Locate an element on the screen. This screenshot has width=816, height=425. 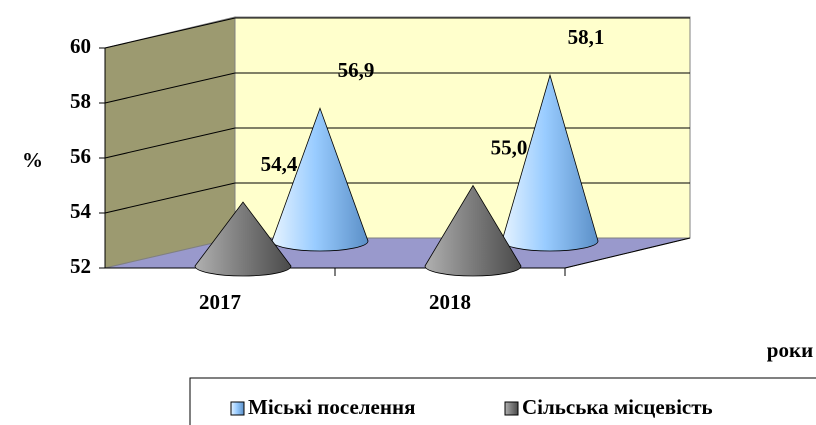
y-tick-label: 54 is located at coordinates (81, 211).